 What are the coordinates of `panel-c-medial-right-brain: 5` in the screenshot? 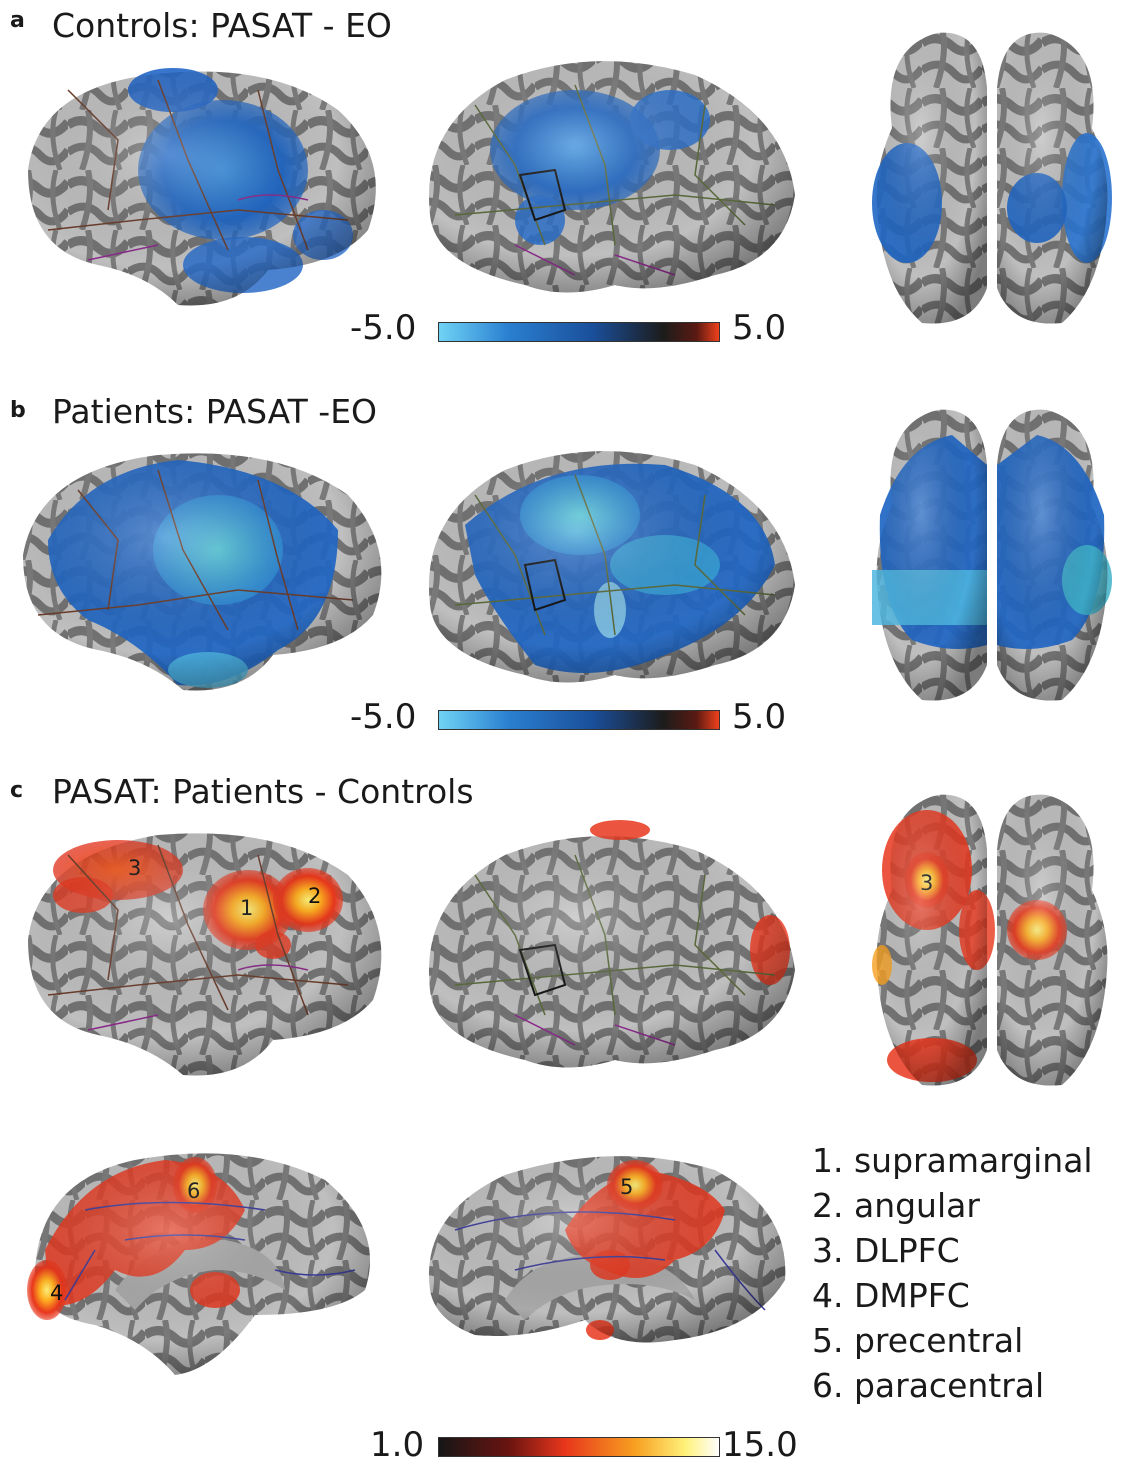 It's located at (607, 1249).